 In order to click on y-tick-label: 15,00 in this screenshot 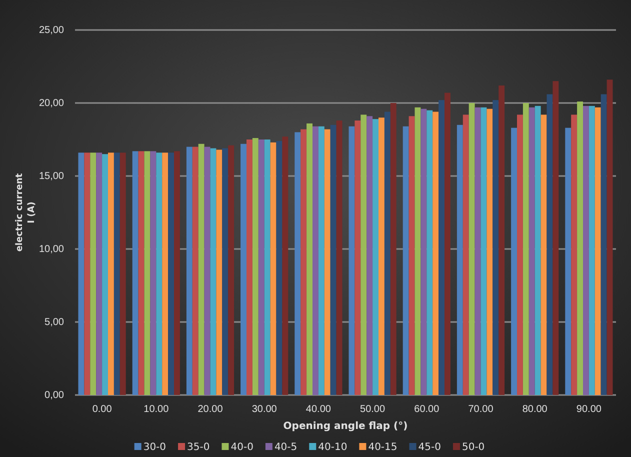, I will do `click(51, 176)`.